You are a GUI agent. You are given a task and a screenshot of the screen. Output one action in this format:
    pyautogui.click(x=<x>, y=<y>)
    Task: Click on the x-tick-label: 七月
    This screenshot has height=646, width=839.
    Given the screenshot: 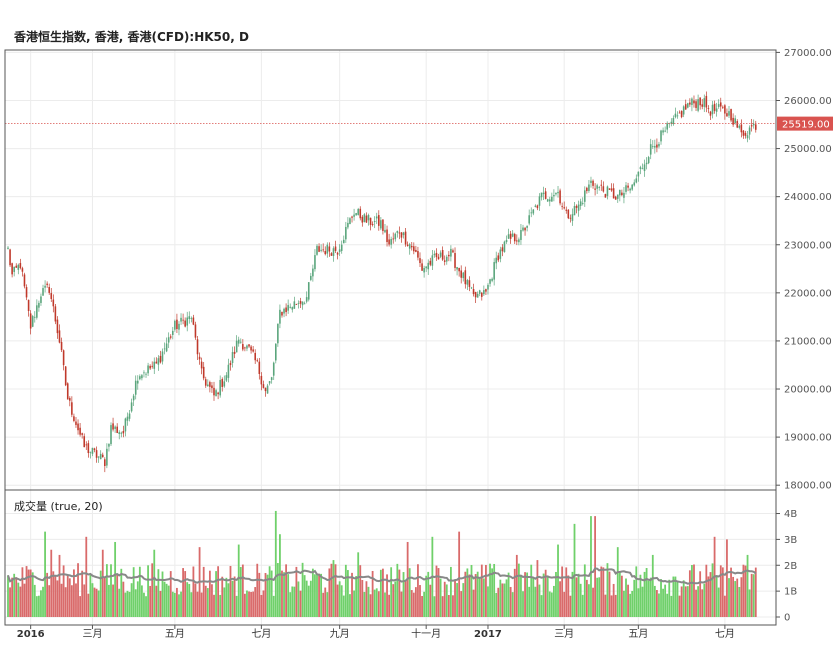 What is the action you would take?
    pyautogui.click(x=261, y=634)
    